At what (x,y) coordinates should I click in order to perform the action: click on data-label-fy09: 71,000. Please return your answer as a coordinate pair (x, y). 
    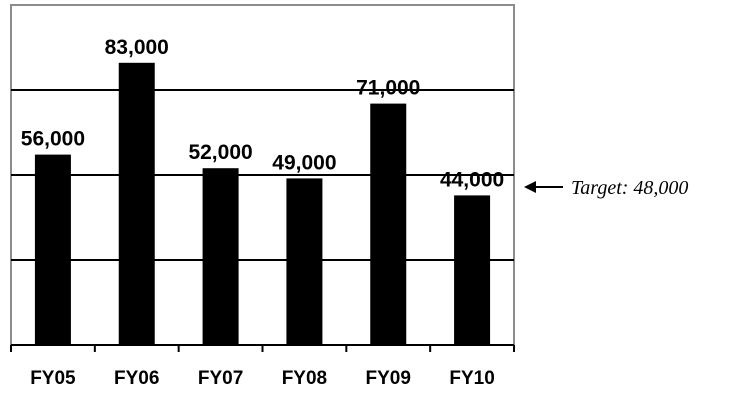
    Looking at the image, I should click on (388, 88).